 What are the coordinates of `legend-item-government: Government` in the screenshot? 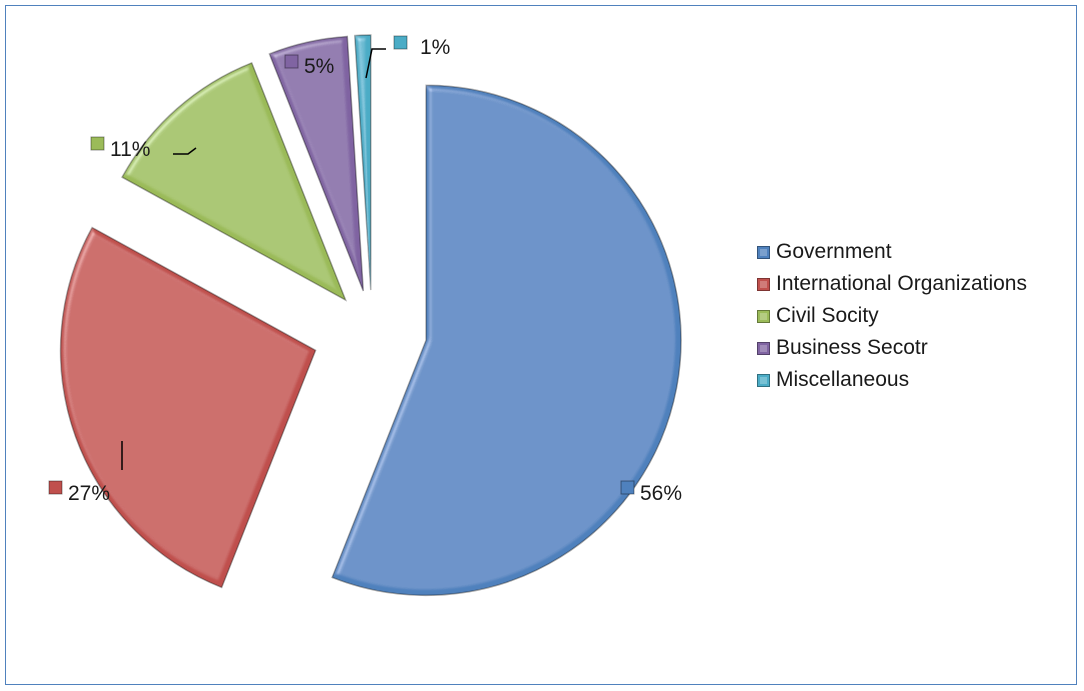 It's located at (892, 252).